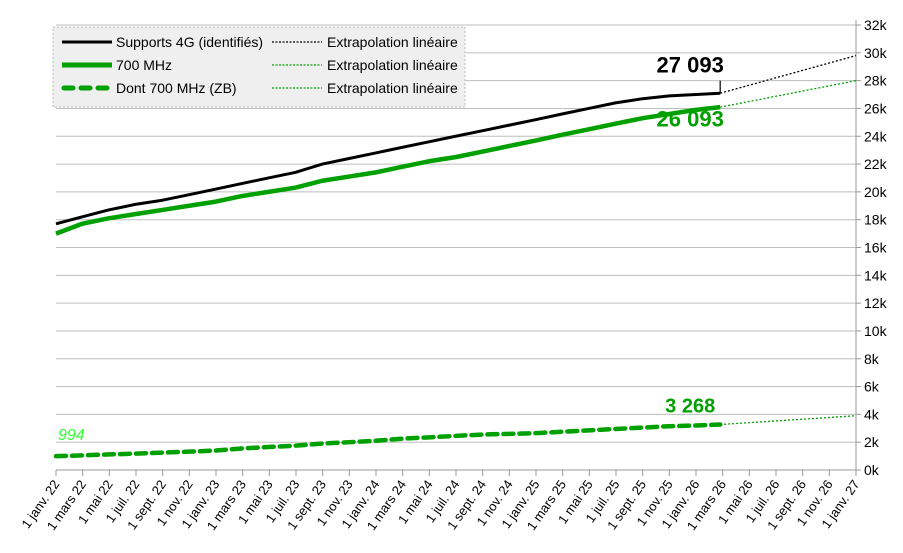  I want to click on data-label: 27 093, so click(690, 65).